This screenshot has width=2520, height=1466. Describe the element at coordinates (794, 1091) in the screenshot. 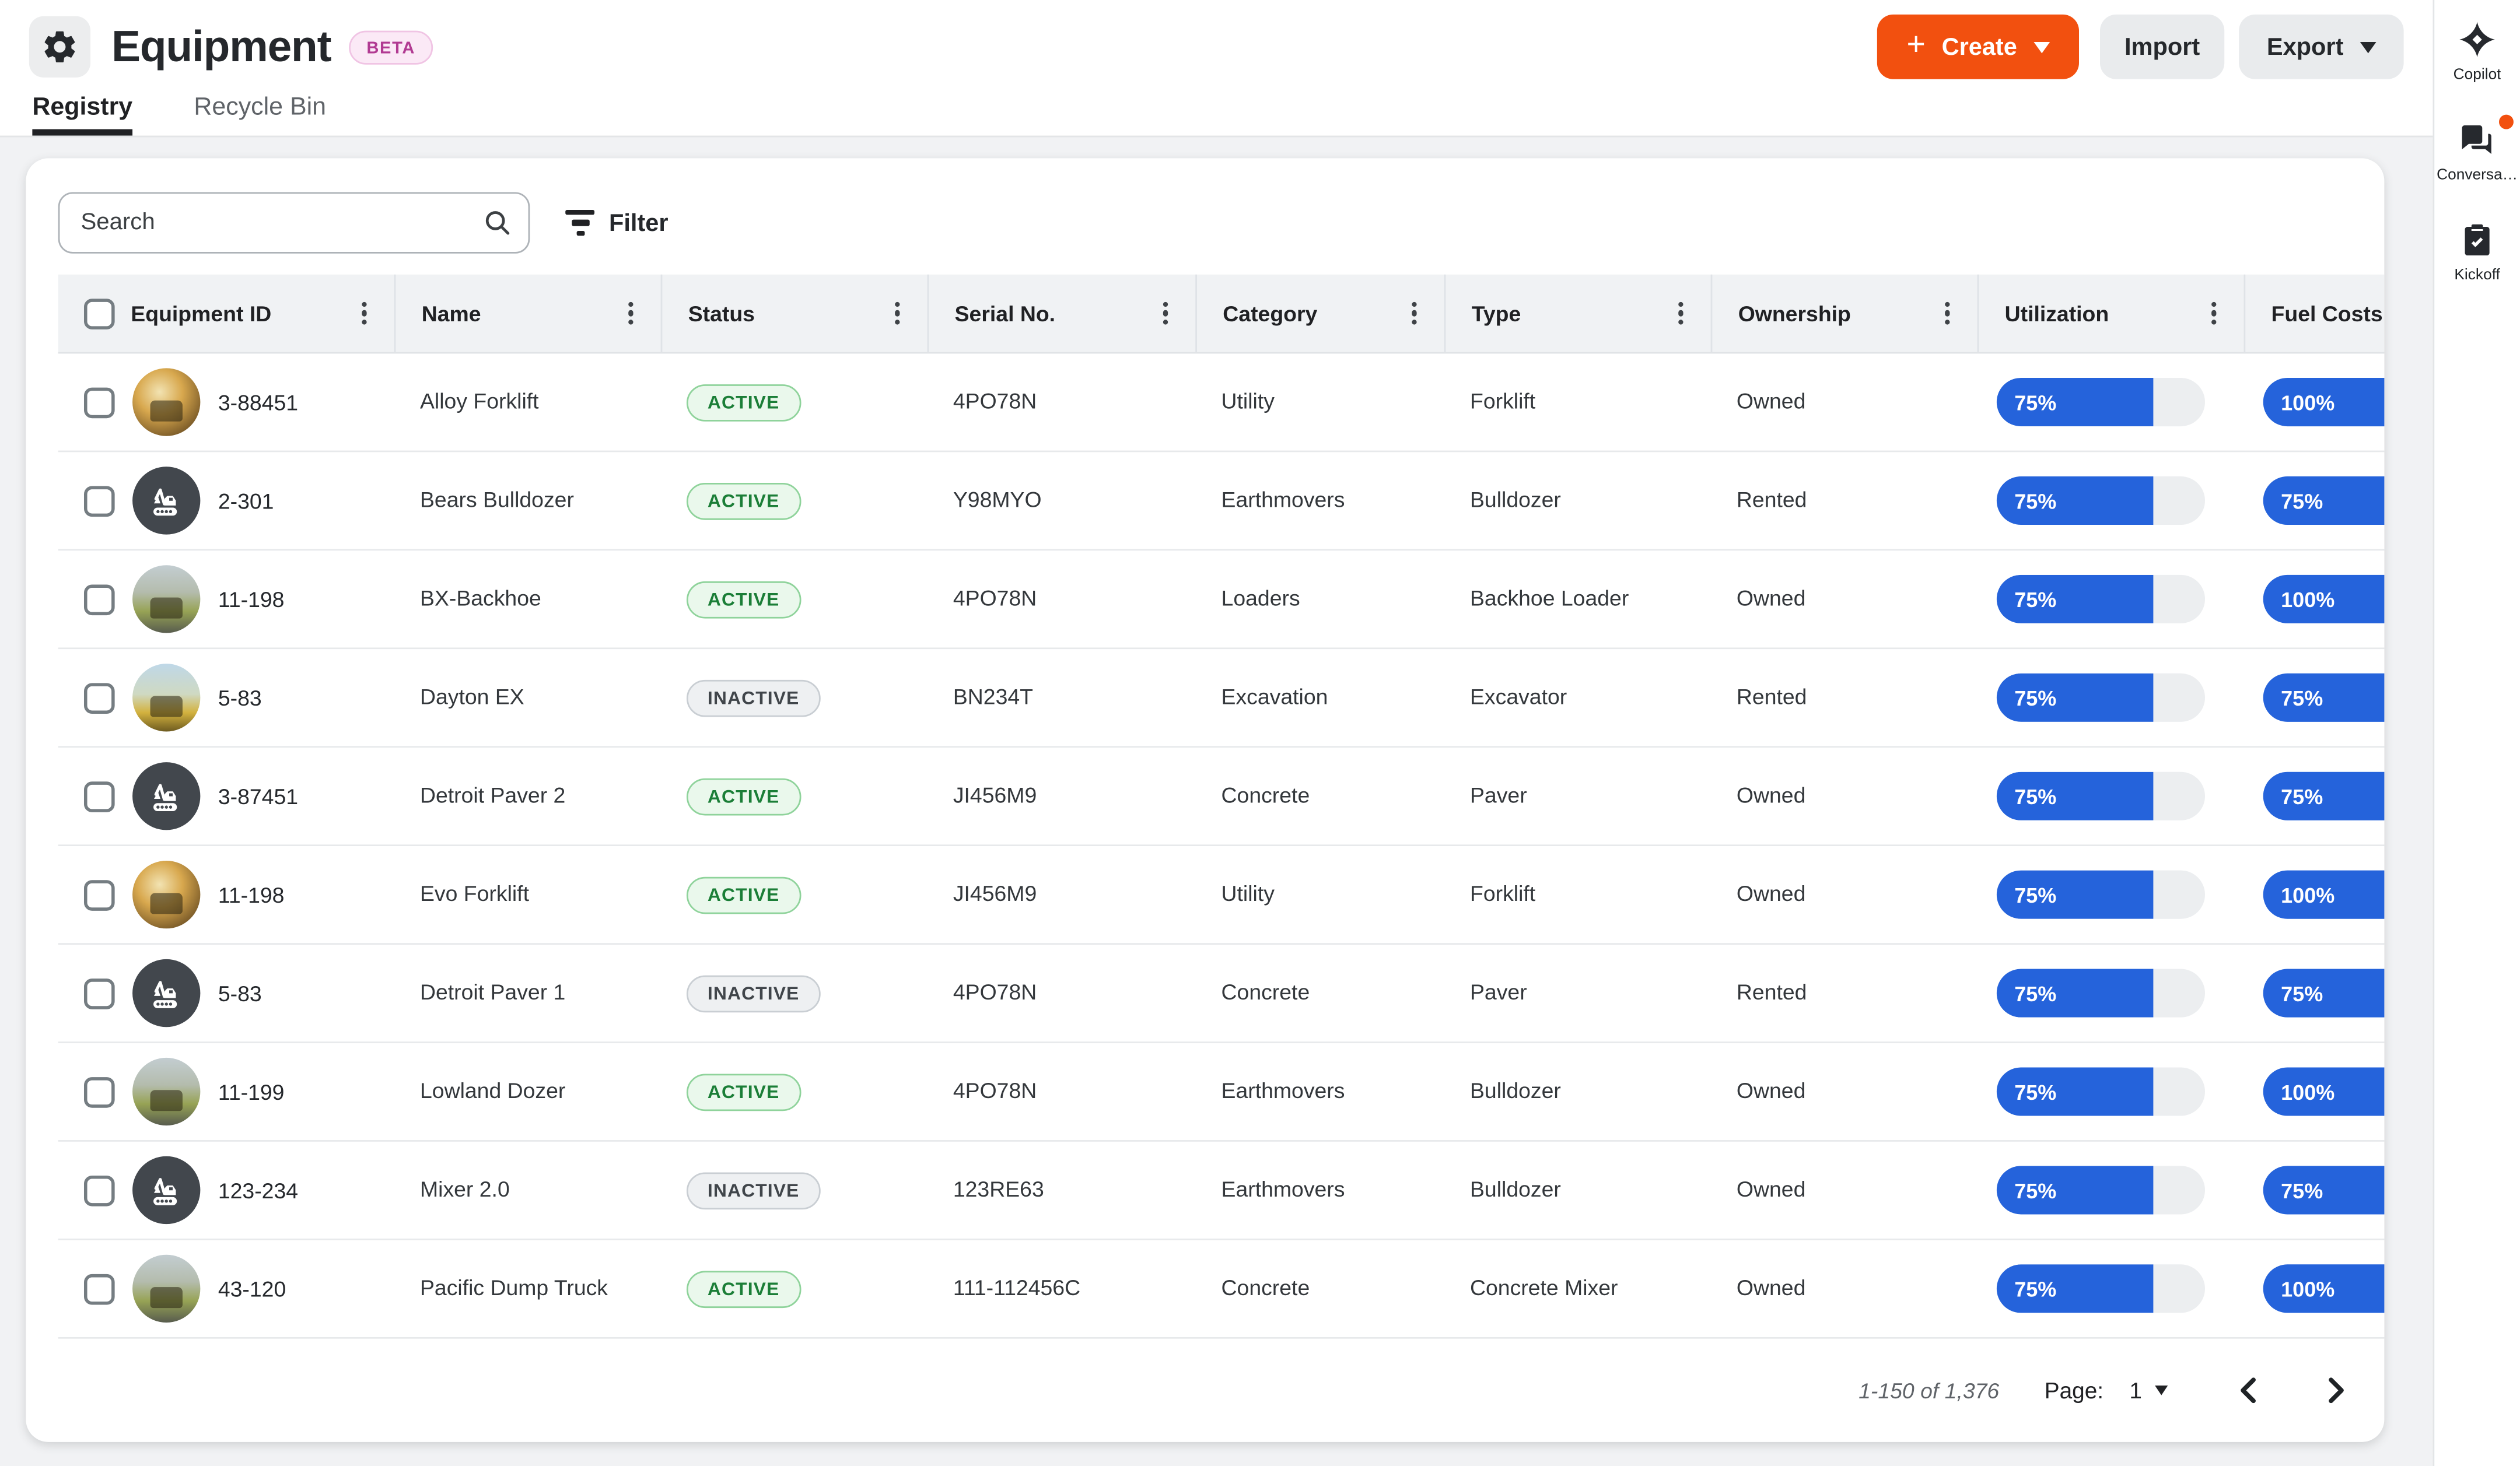

I see `status-cell: ACTIVE` at that location.